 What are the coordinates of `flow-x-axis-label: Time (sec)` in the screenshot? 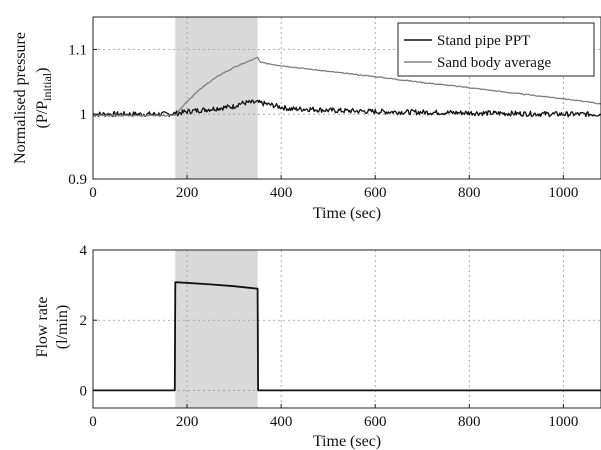 It's located at (347, 441).